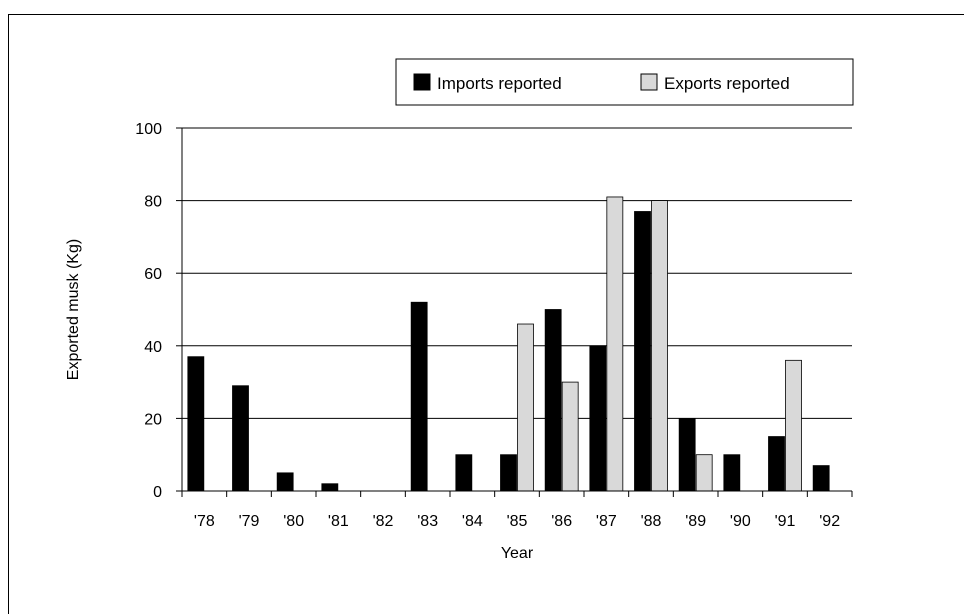  What do you see at coordinates (472, 521) in the screenshot?
I see `x-tick-label: '84` at bounding box center [472, 521].